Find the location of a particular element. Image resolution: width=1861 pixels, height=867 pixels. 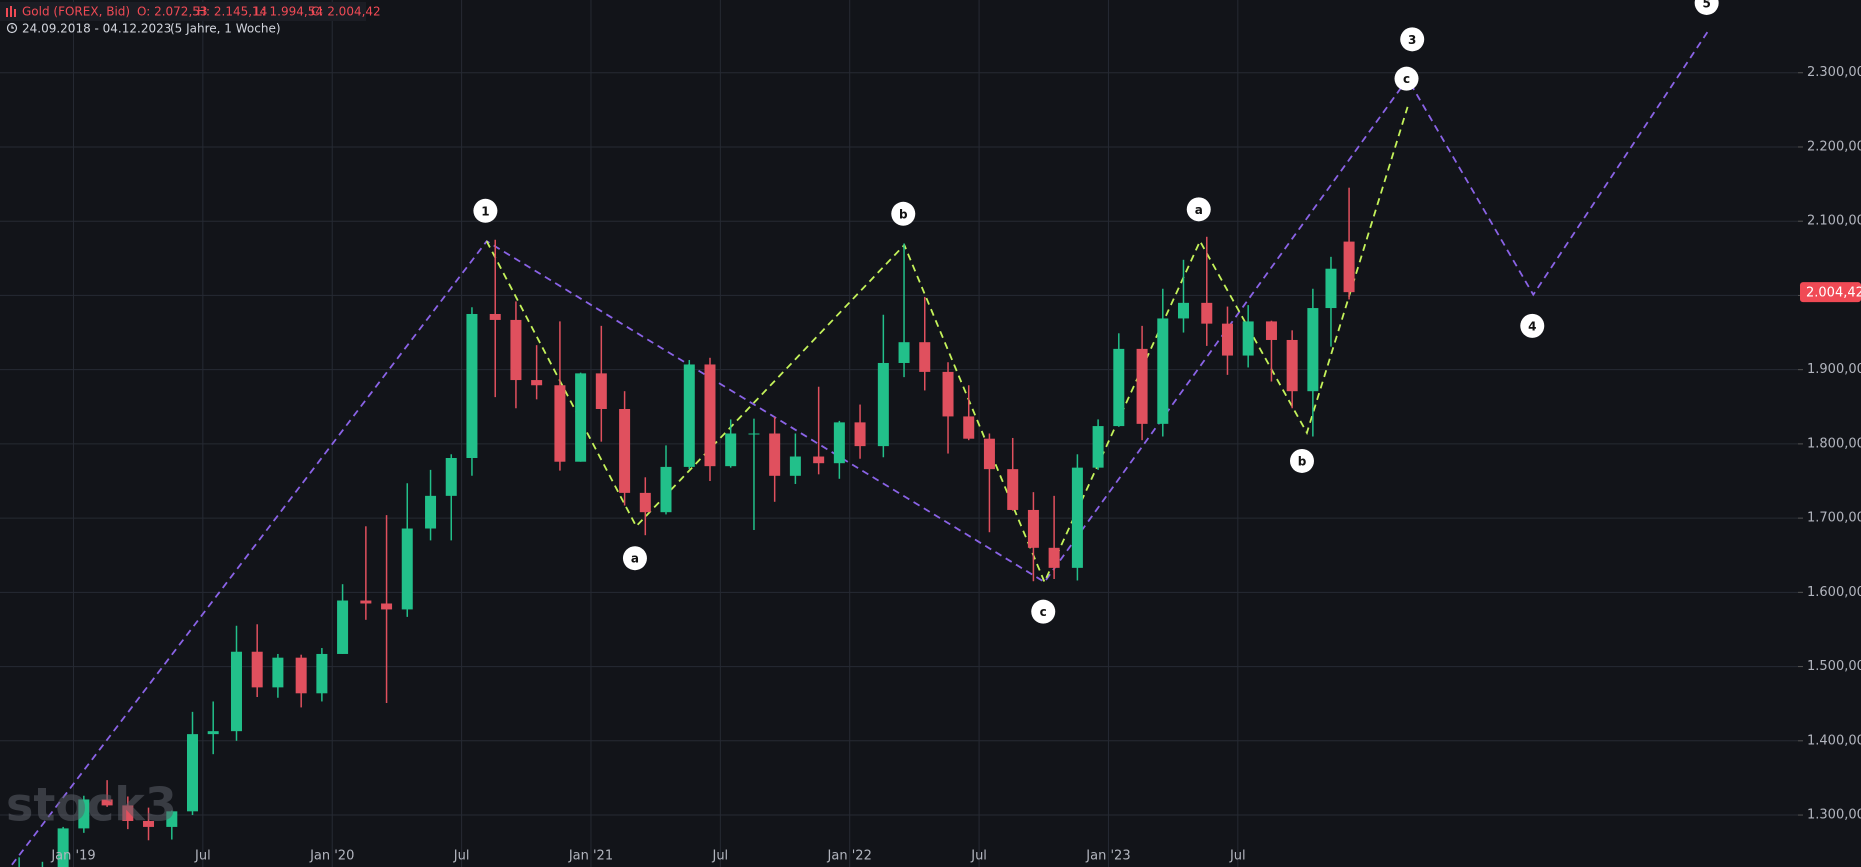

last-price-label: 2.004,42 is located at coordinates (1833, 293).